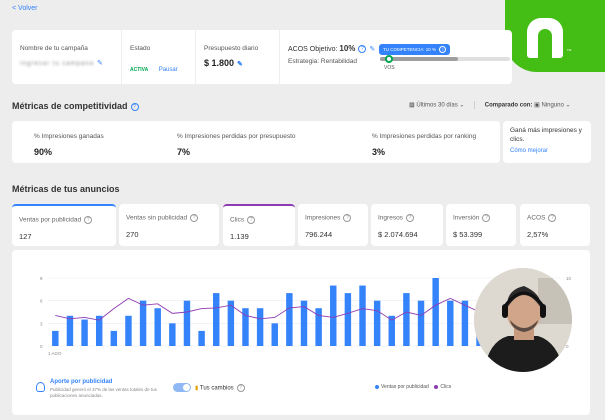  I want to click on tab-clics: Clics? 1.139, so click(259, 225).